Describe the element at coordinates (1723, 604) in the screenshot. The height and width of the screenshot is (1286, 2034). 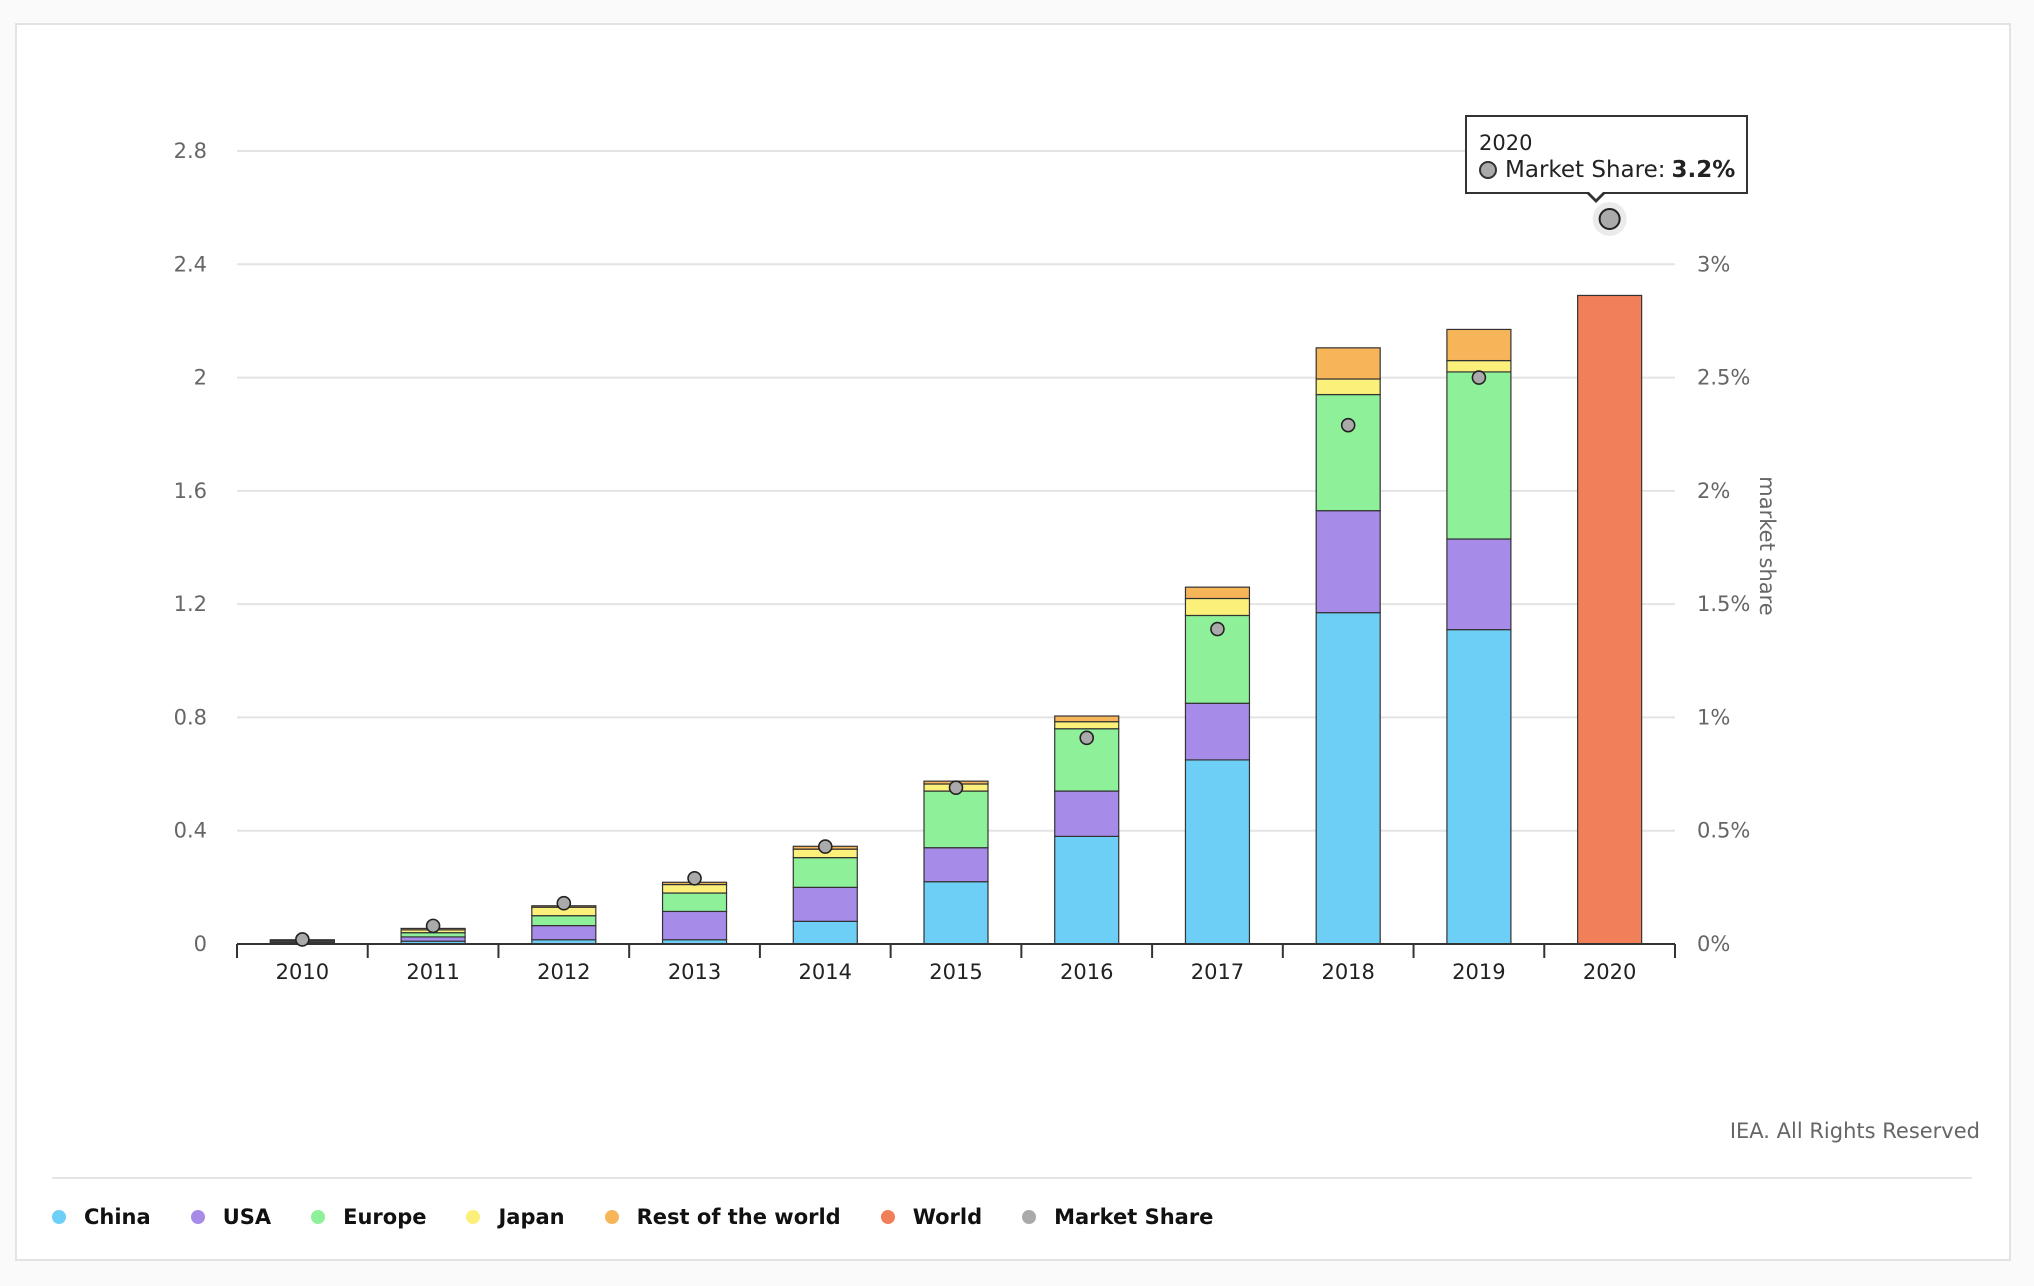
I see `y2-tick-label: 1.5%` at that location.